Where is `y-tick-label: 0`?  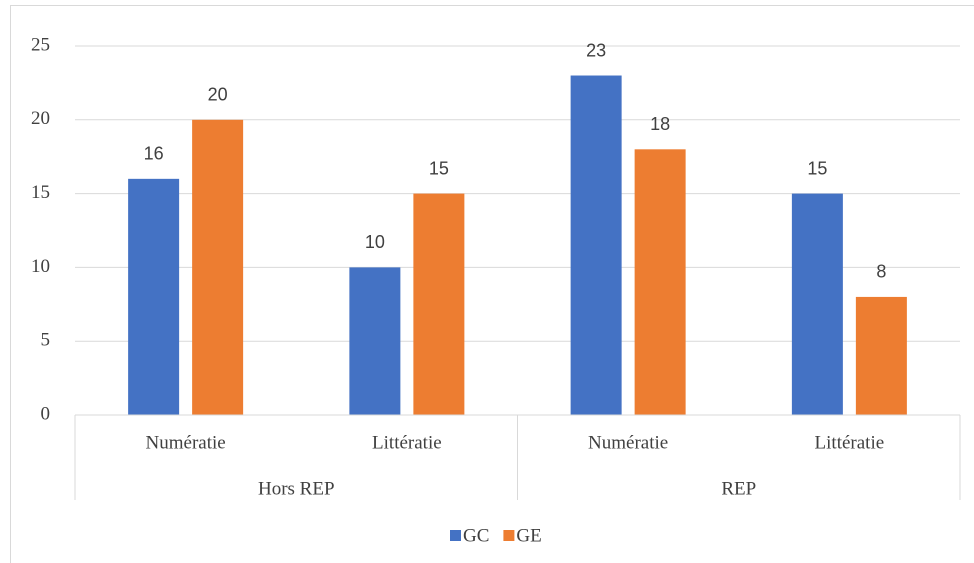
y-tick-label: 0 is located at coordinates (46, 413).